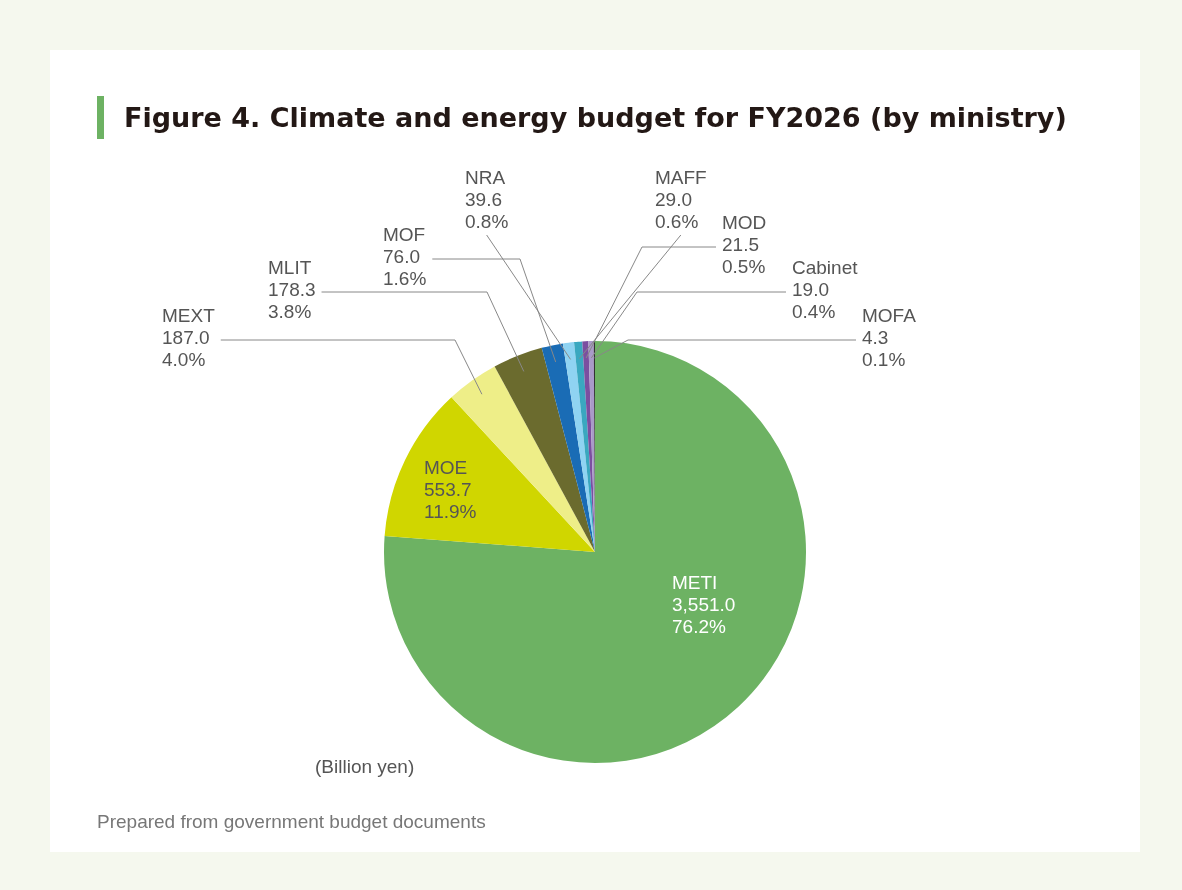 The width and height of the screenshot is (1182, 890). What do you see at coordinates (704, 615) in the screenshot?
I see `data-label: 3,551.0 76.2%` at bounding box center [704, 615].